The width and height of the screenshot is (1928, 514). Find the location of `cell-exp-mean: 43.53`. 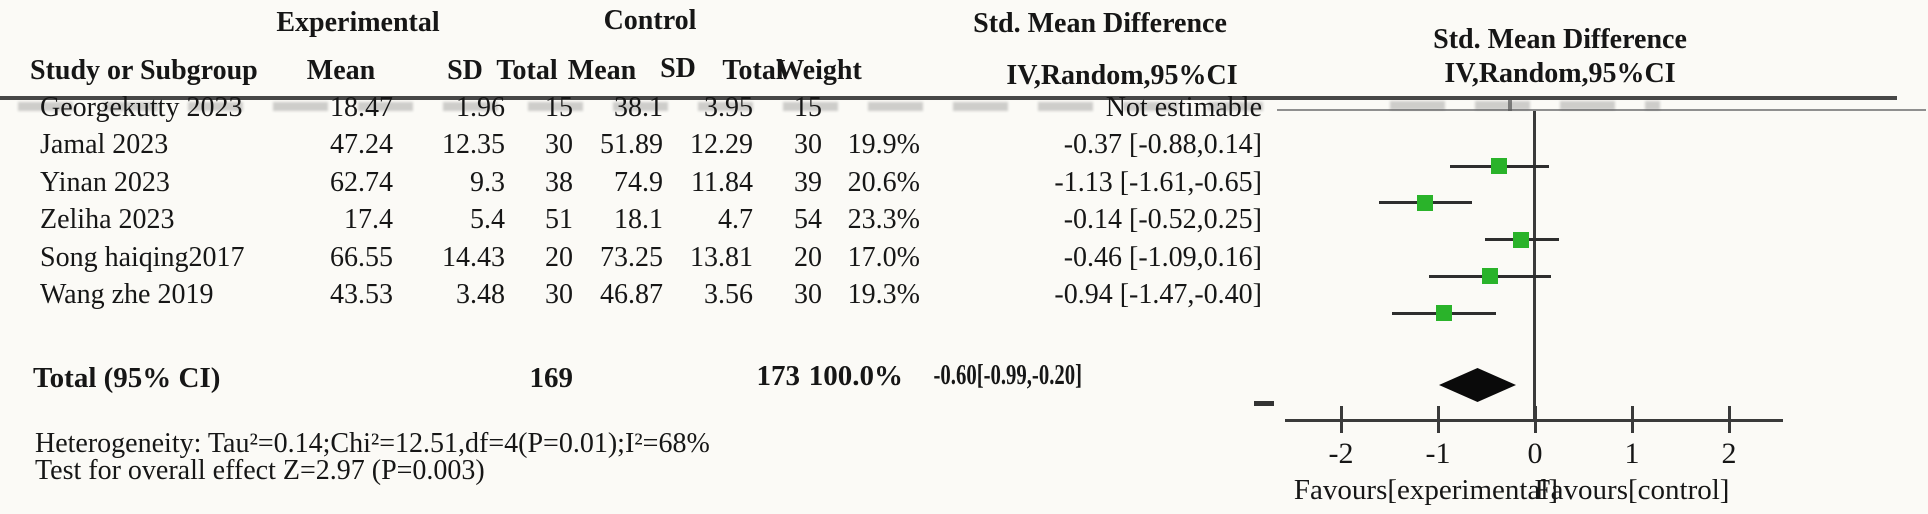

cell-exp-mean: 43.53 is located at coordinates (361, 294).